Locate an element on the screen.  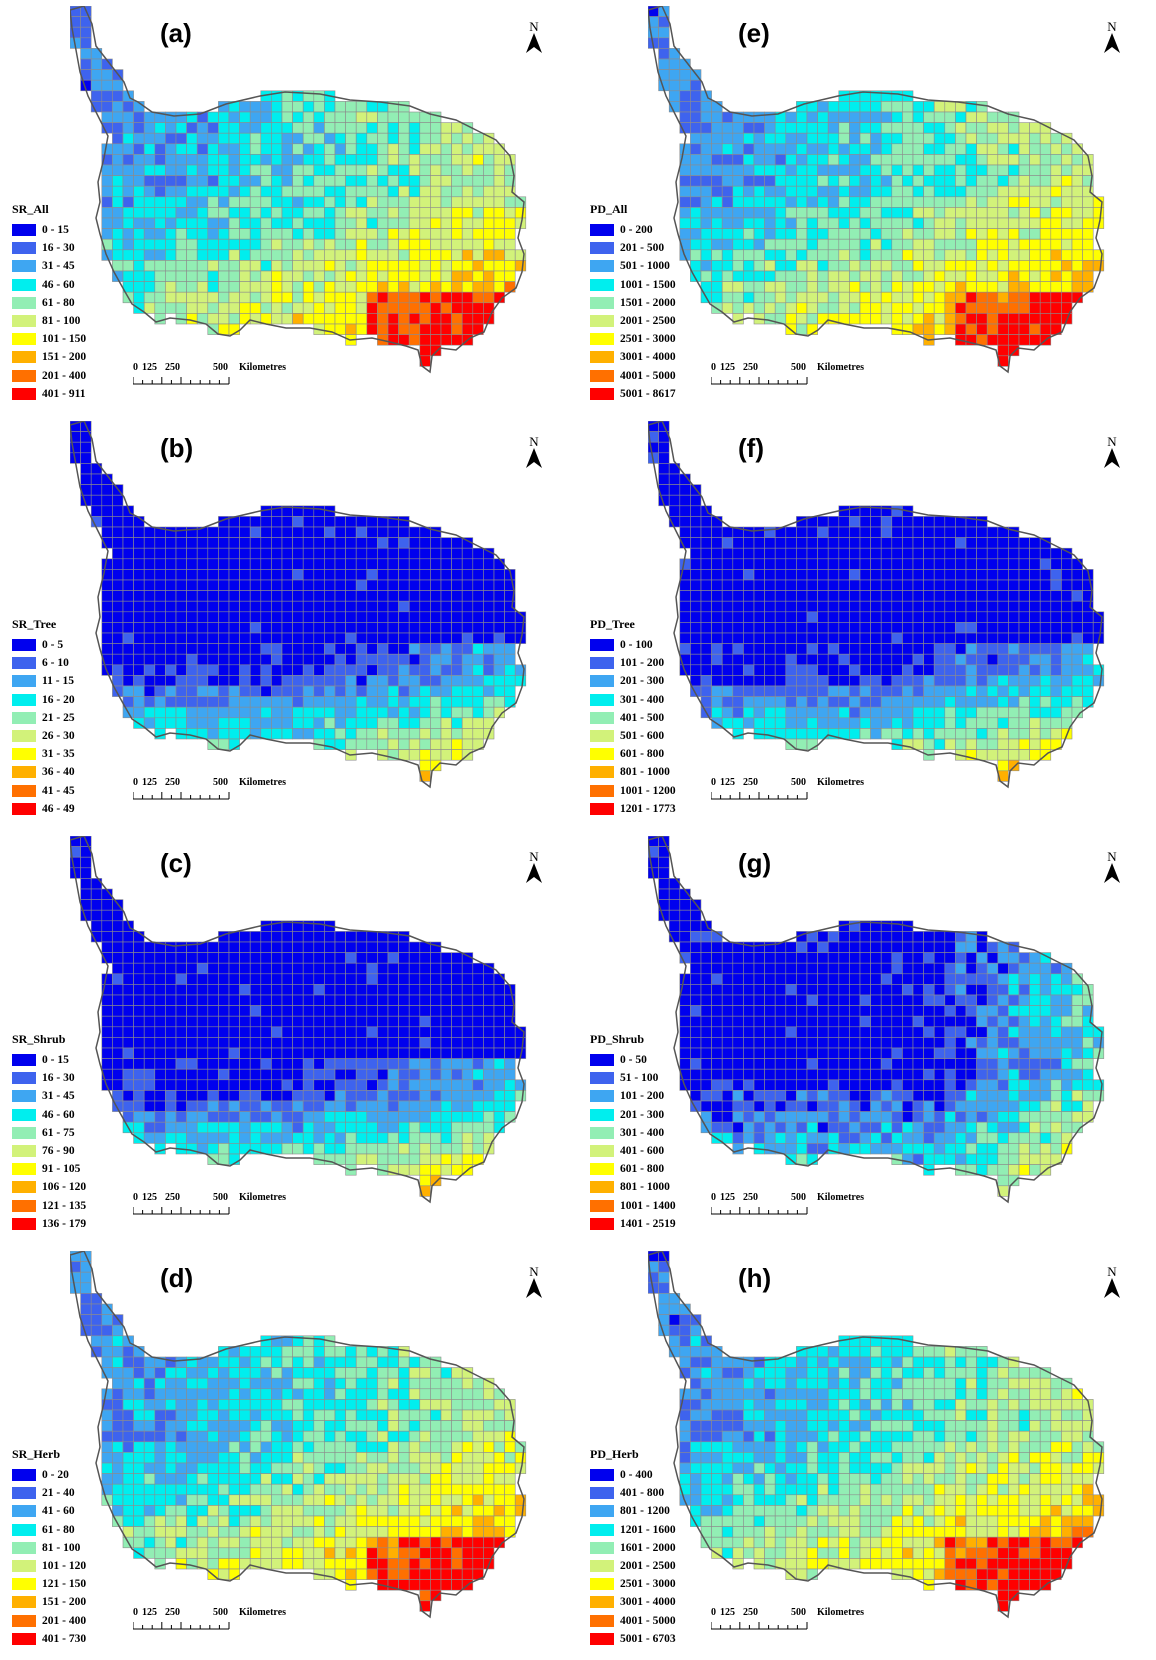
legend-item: 1001 - 1500 is located at coordinates (633, 285).